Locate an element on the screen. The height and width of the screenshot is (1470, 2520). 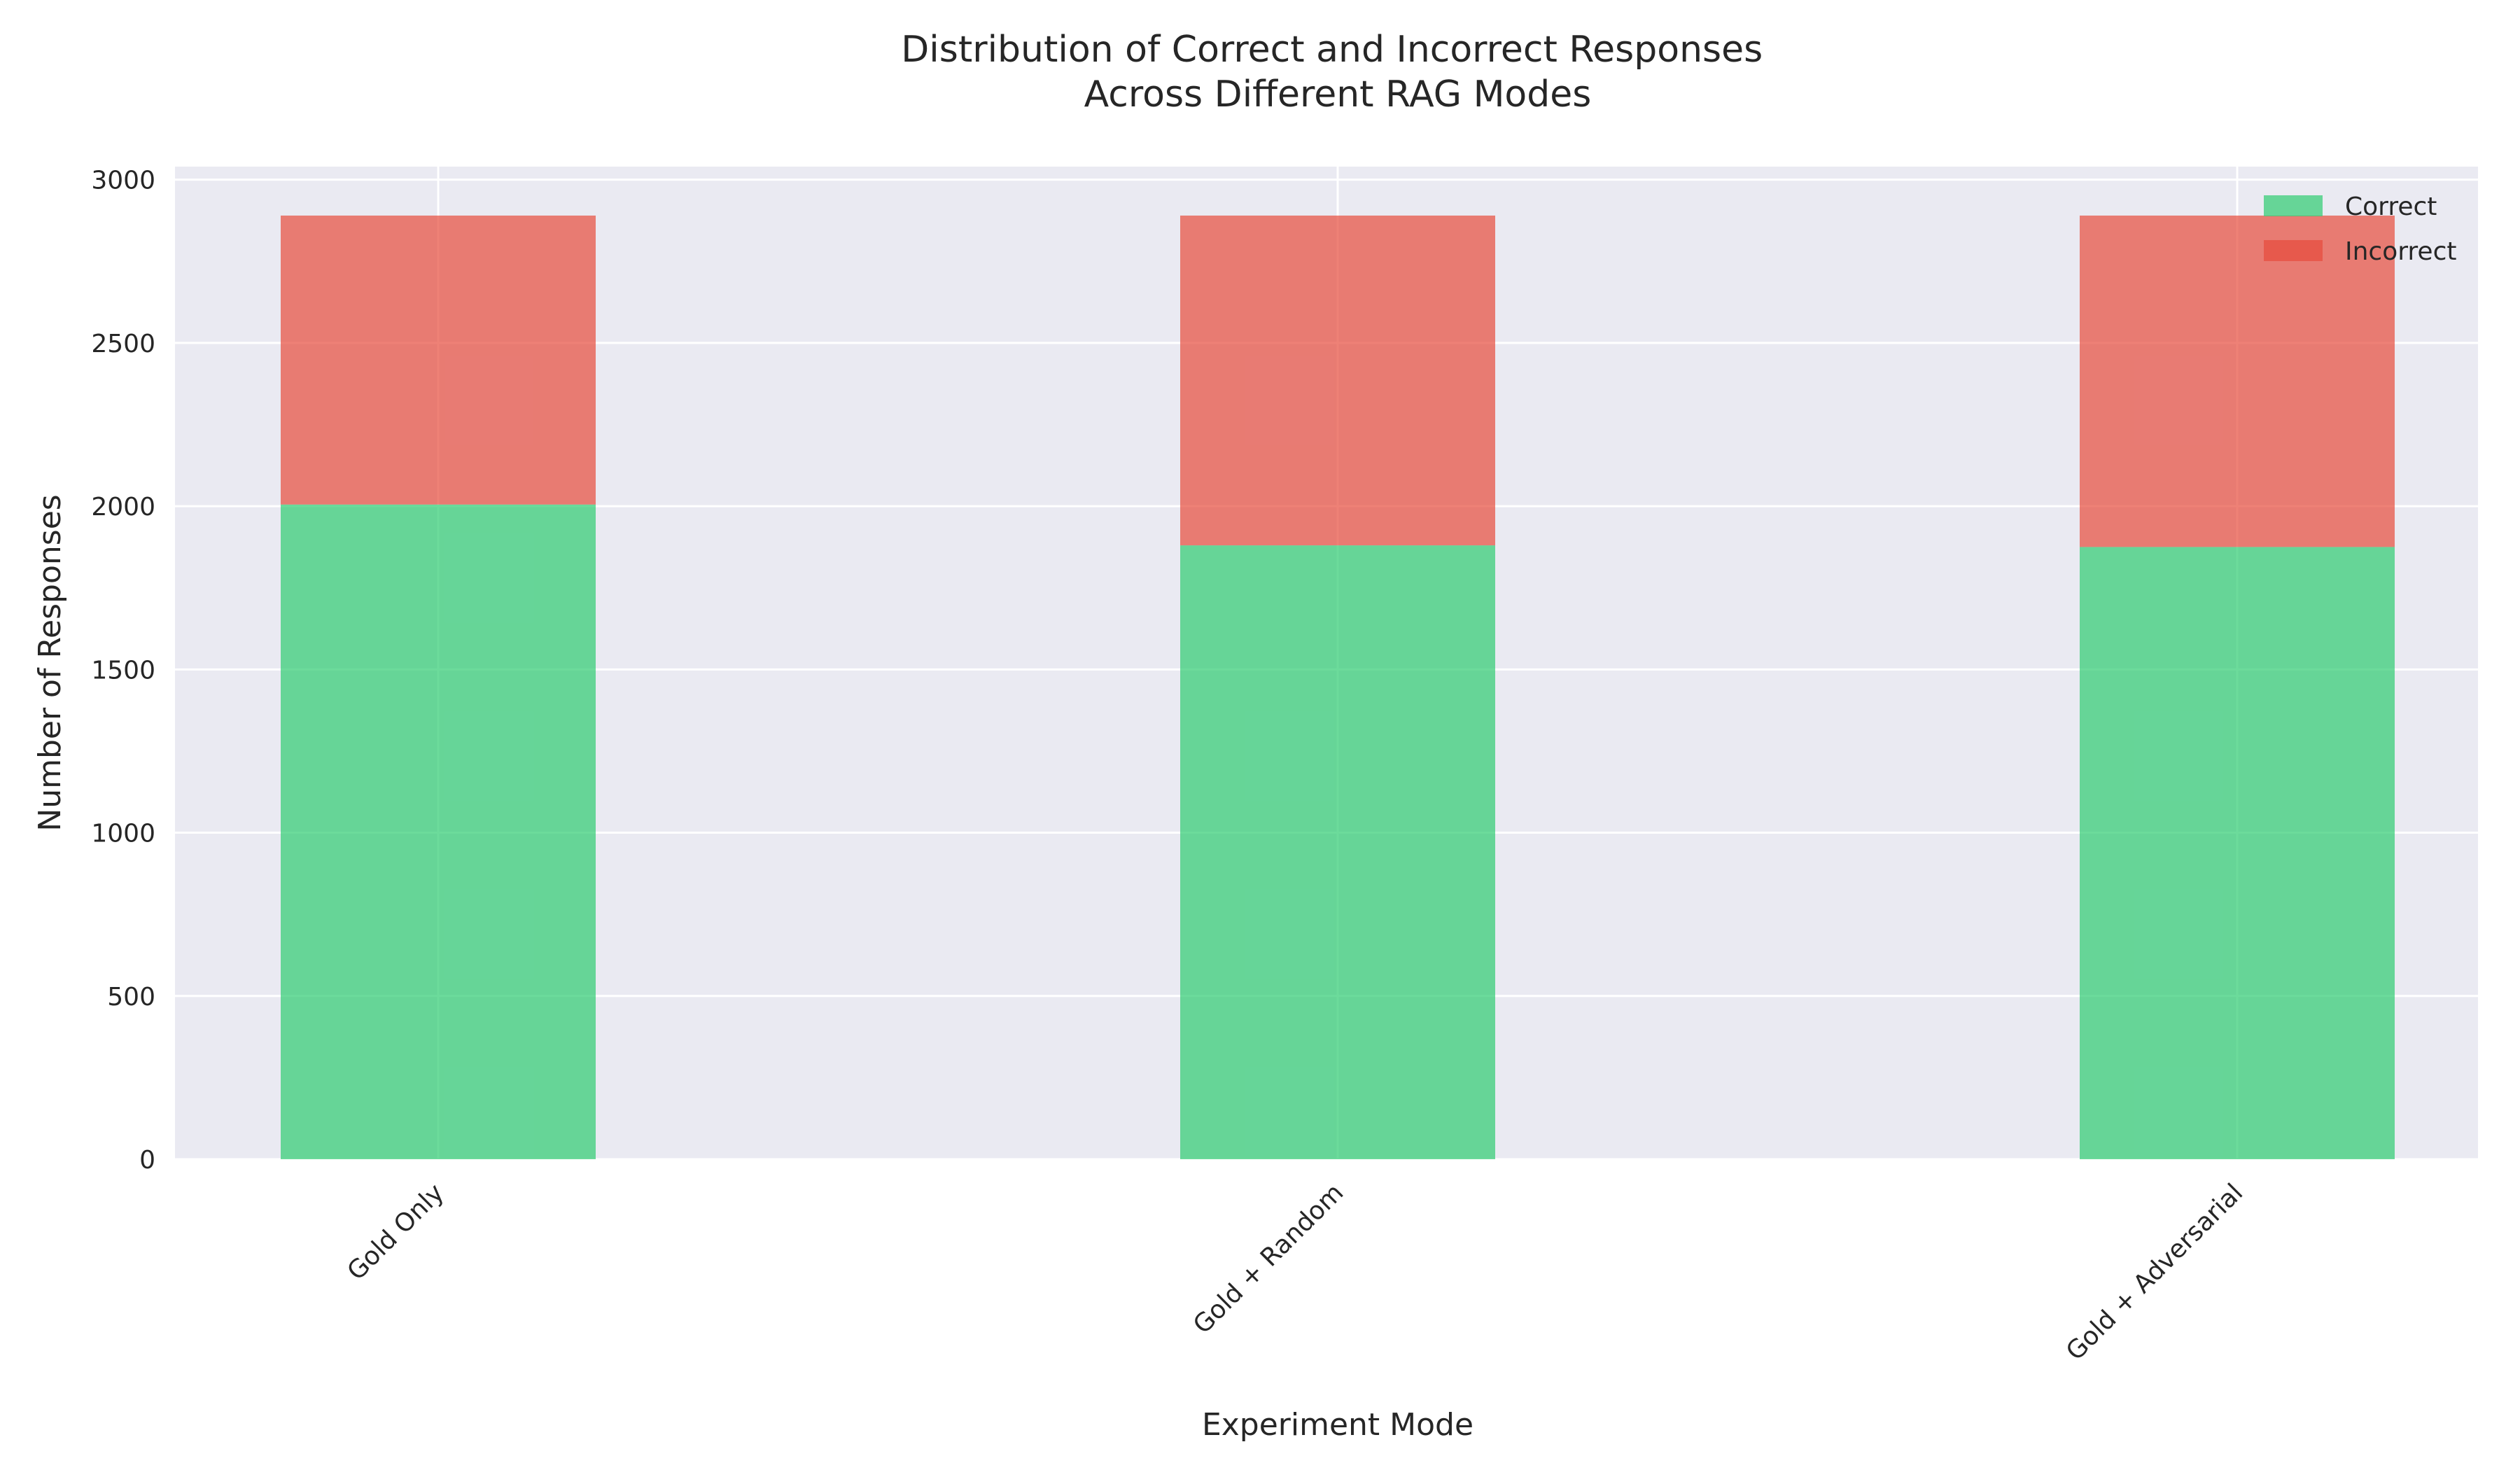
y-tick-label-0: 0 is located at coordinates (147, 1160).